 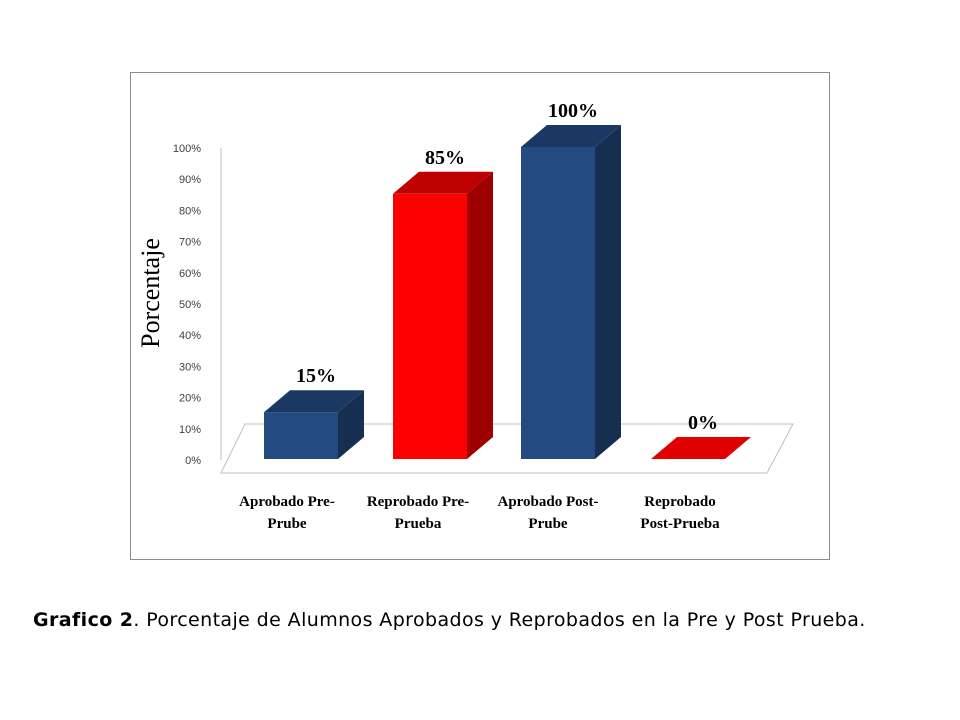 What do you see at coordinates (190, 211) in the screenshot?
I see `y-tick-label: 80%` at bounding box center [190, 211].